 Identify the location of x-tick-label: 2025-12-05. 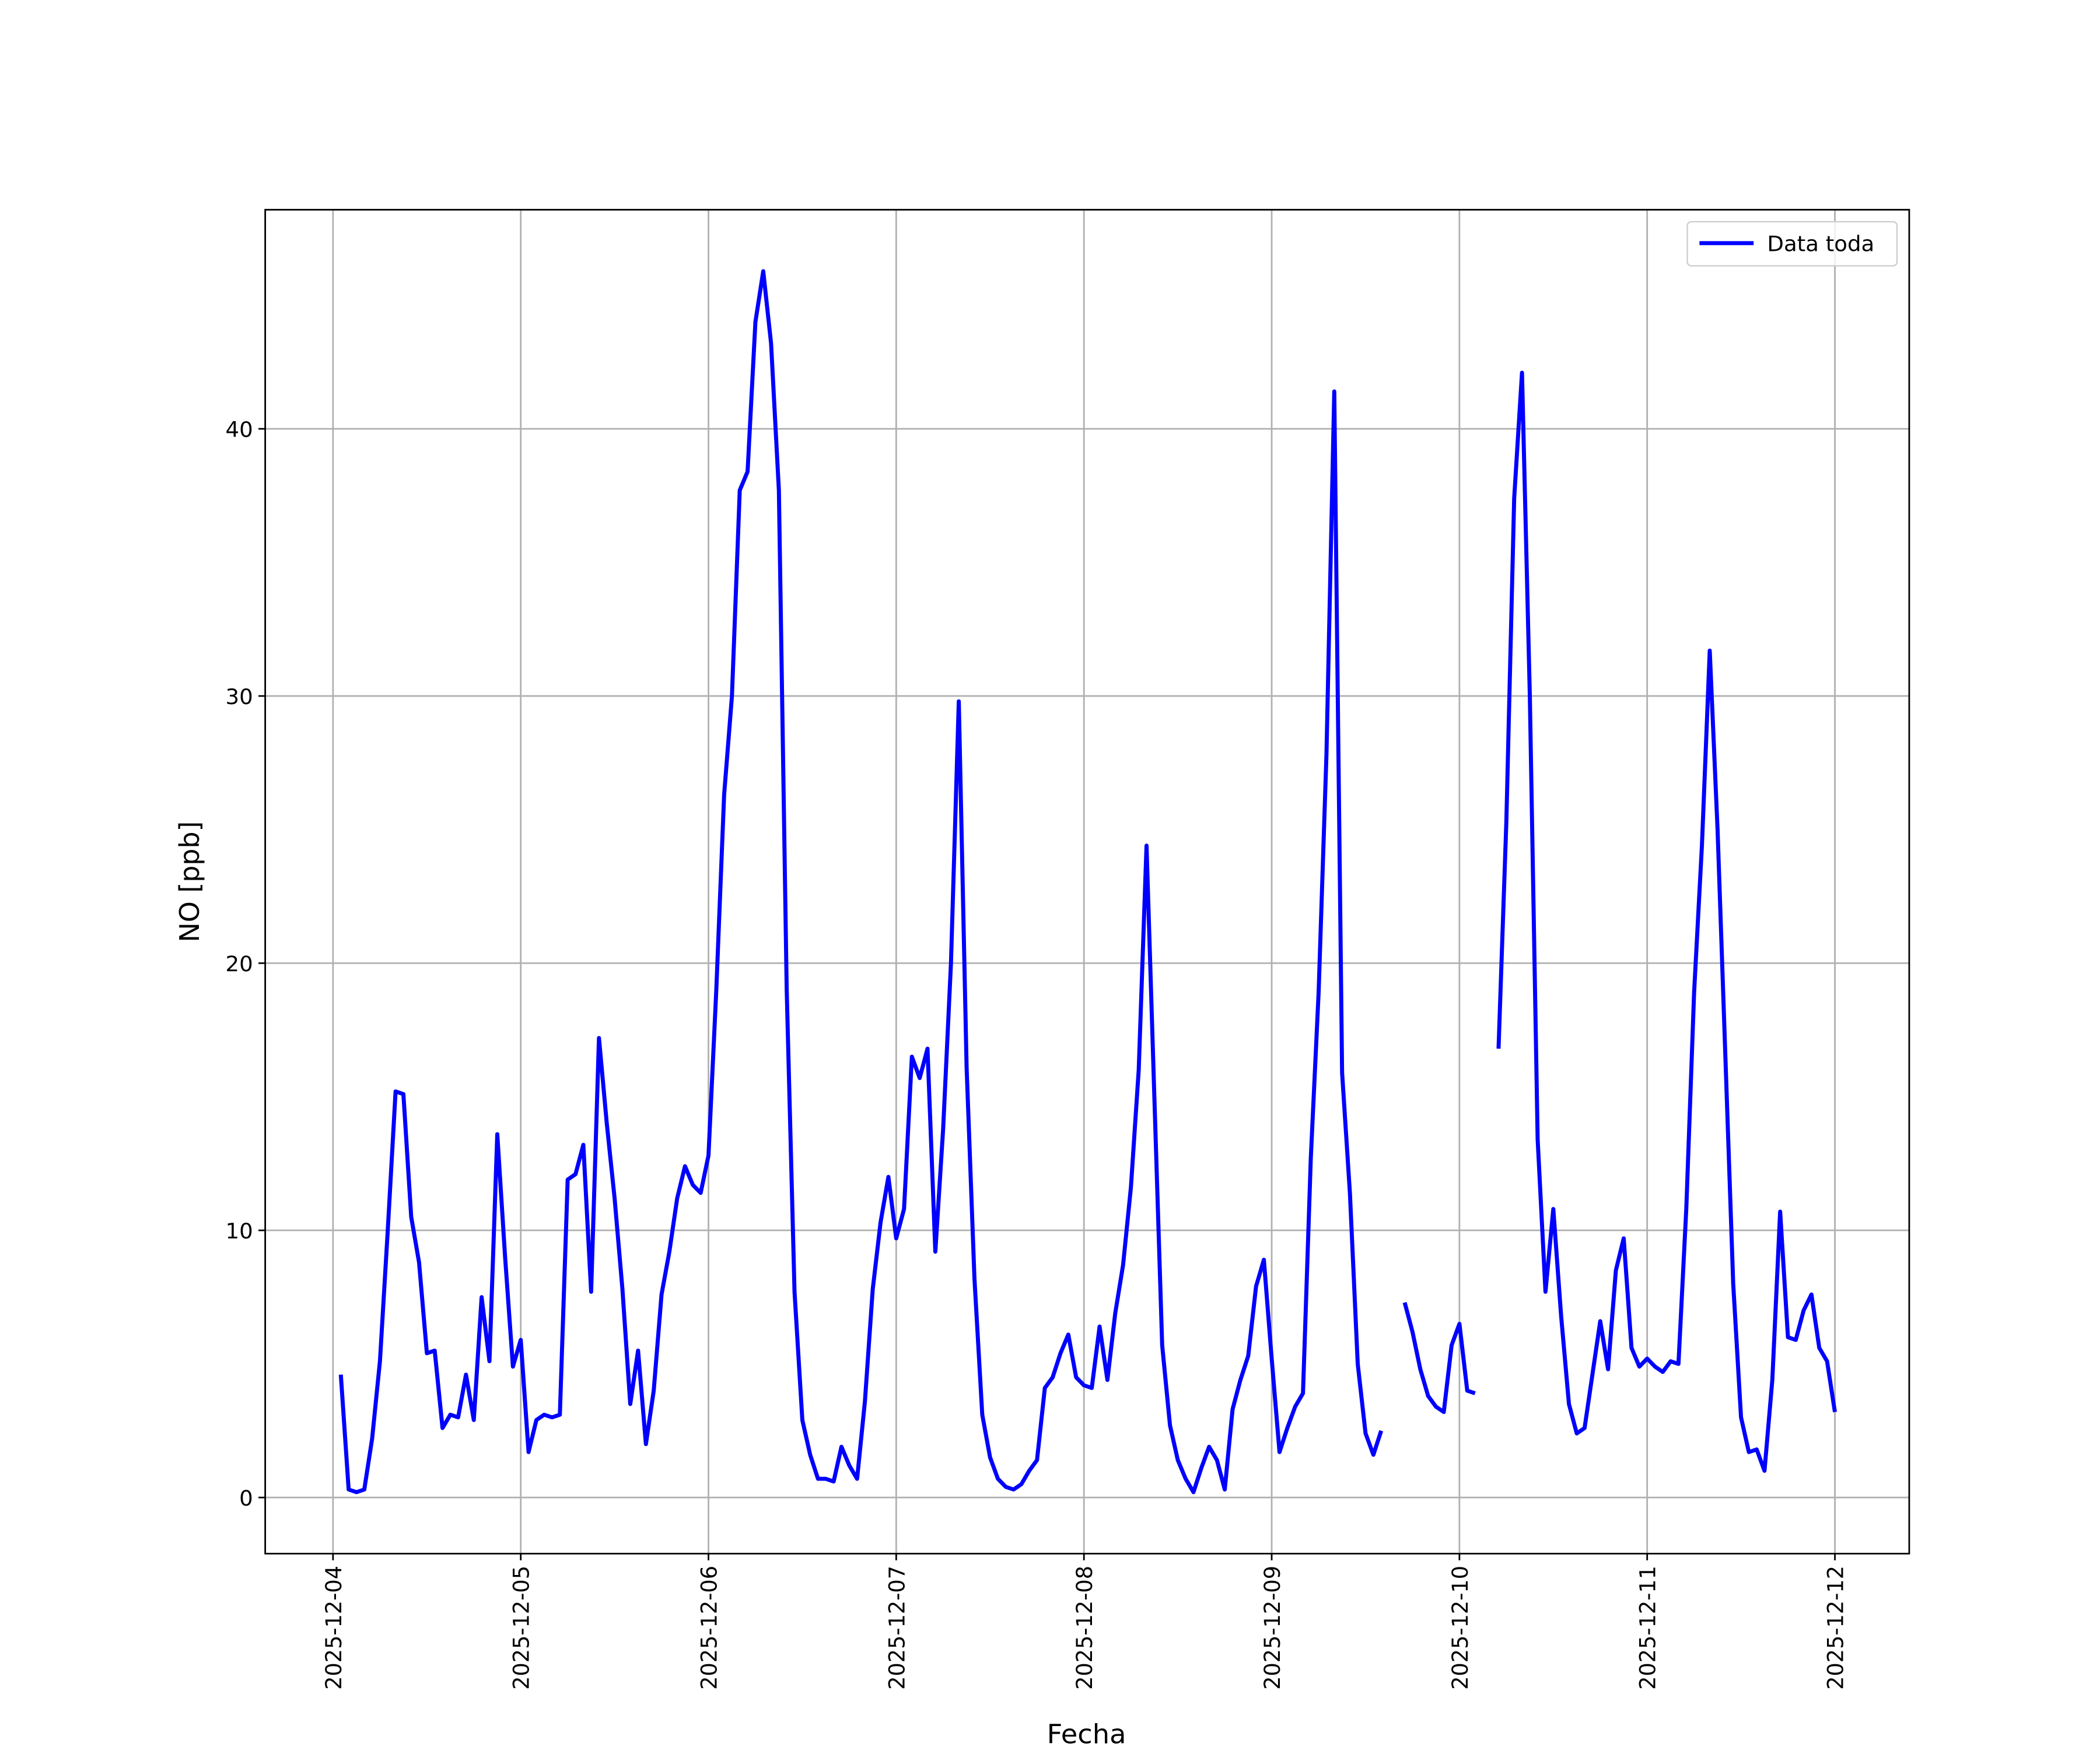
(521, 1628).